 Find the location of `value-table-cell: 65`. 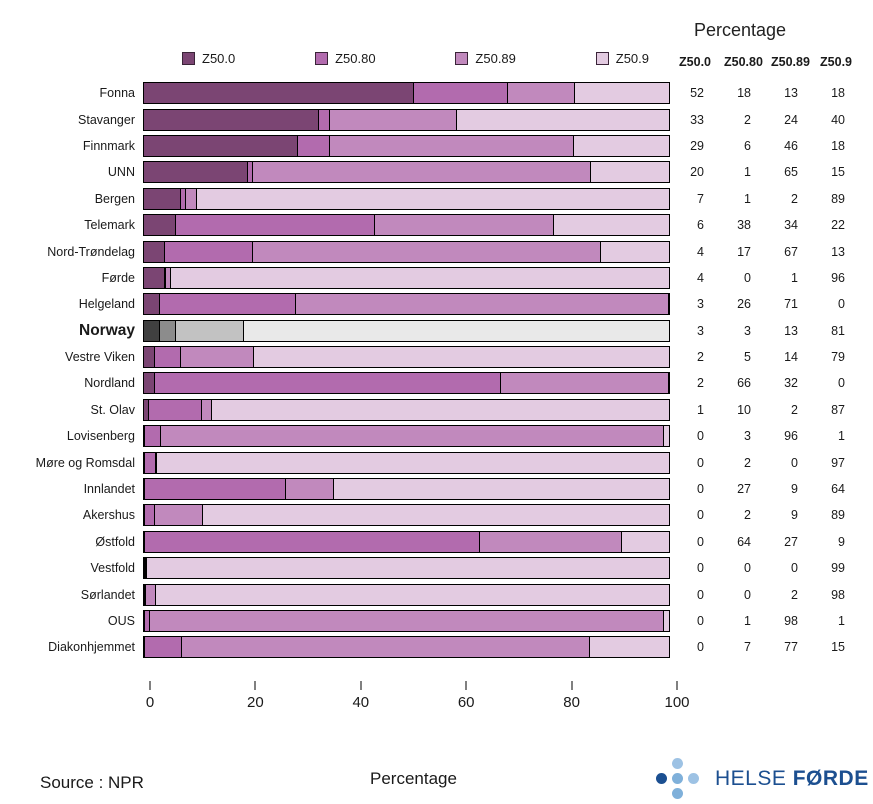

value-table-cell: 65 is located at coordinates (791, 172).